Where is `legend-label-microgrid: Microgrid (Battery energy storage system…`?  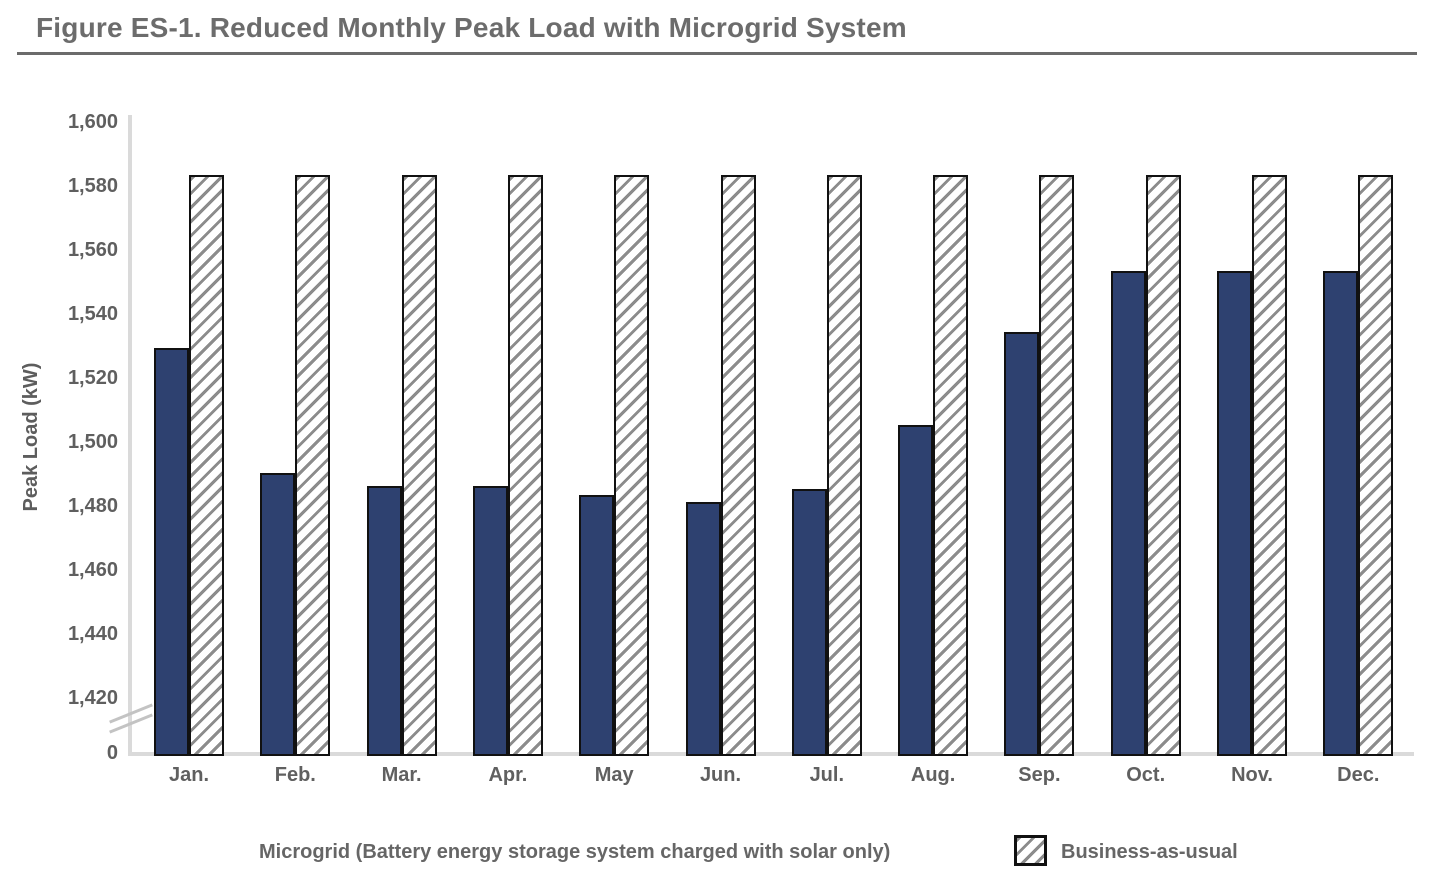 legend-label-microgrid: Microgrid (Battery energy storage system… is located at coordinates (575, 852).